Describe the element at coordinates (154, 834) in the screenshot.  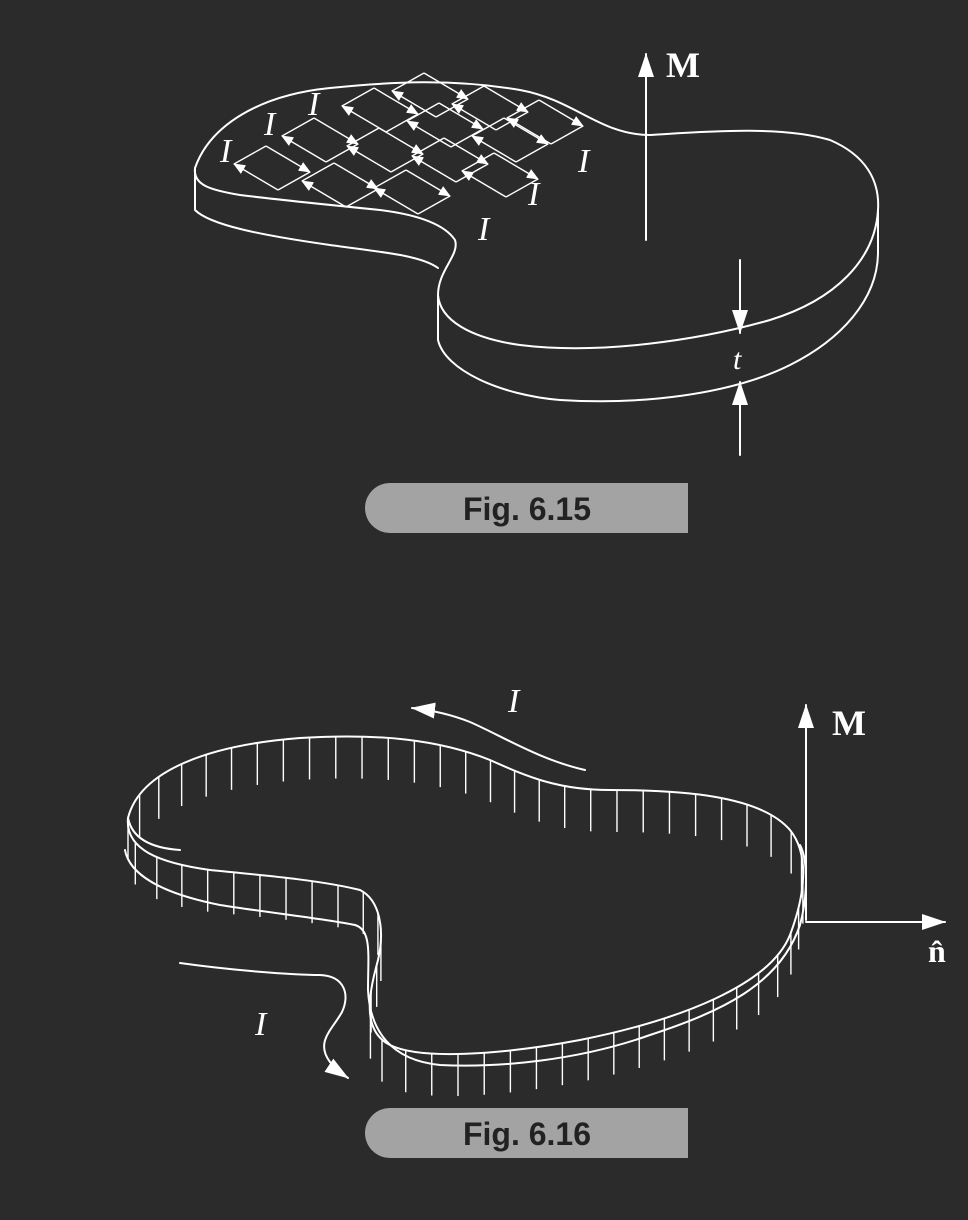
I see `ribbon-inner-edge` at that location.